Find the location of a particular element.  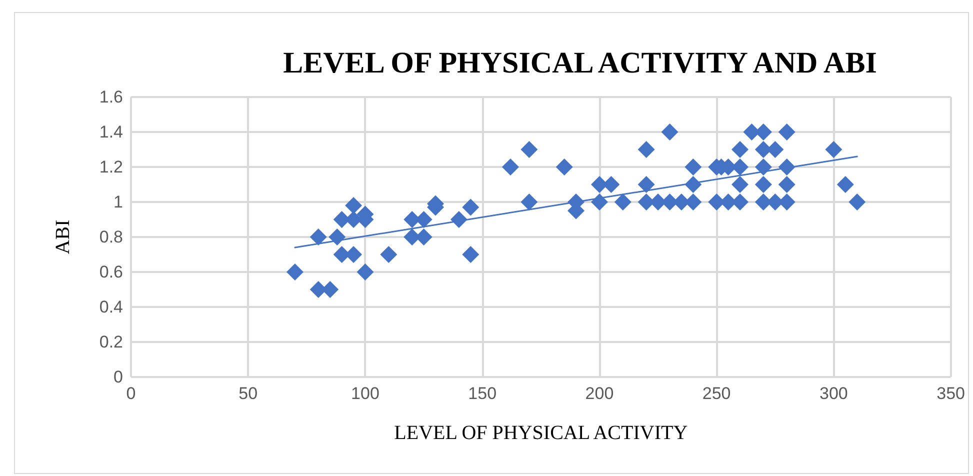

y-tick-label: 1.4 is located at coordinates (111, 132).